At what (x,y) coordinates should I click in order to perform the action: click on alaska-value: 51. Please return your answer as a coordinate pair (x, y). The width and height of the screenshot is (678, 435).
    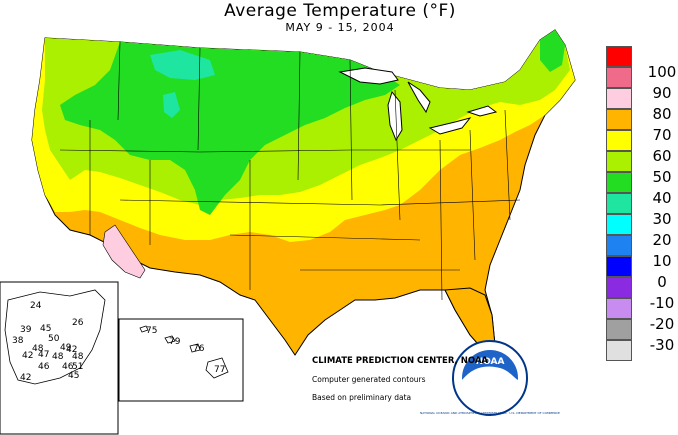
    Looking at the image, I should click on (77, 367).